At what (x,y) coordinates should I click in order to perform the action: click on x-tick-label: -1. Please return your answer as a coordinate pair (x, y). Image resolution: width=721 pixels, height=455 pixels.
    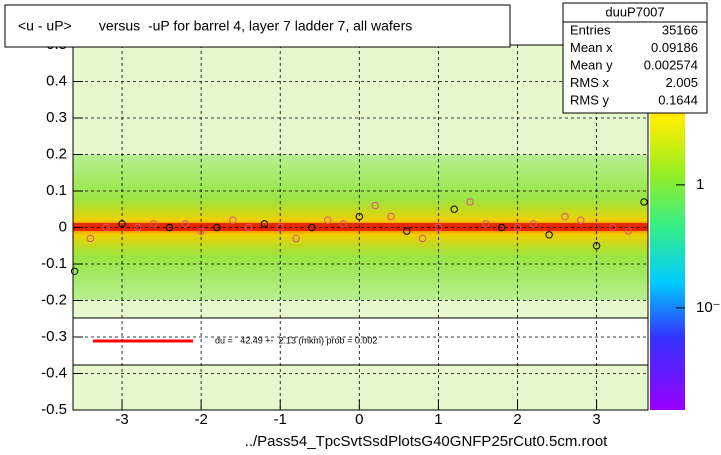
    Looking at the image, I should click on (280, 419).